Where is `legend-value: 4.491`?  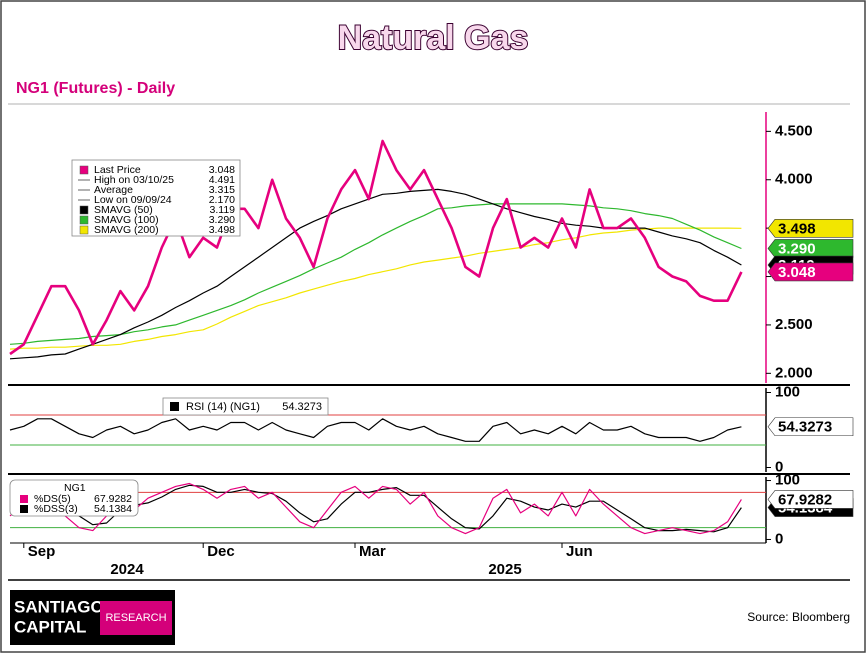
legend-value: 4.491 is located at coordinates (222, 180).